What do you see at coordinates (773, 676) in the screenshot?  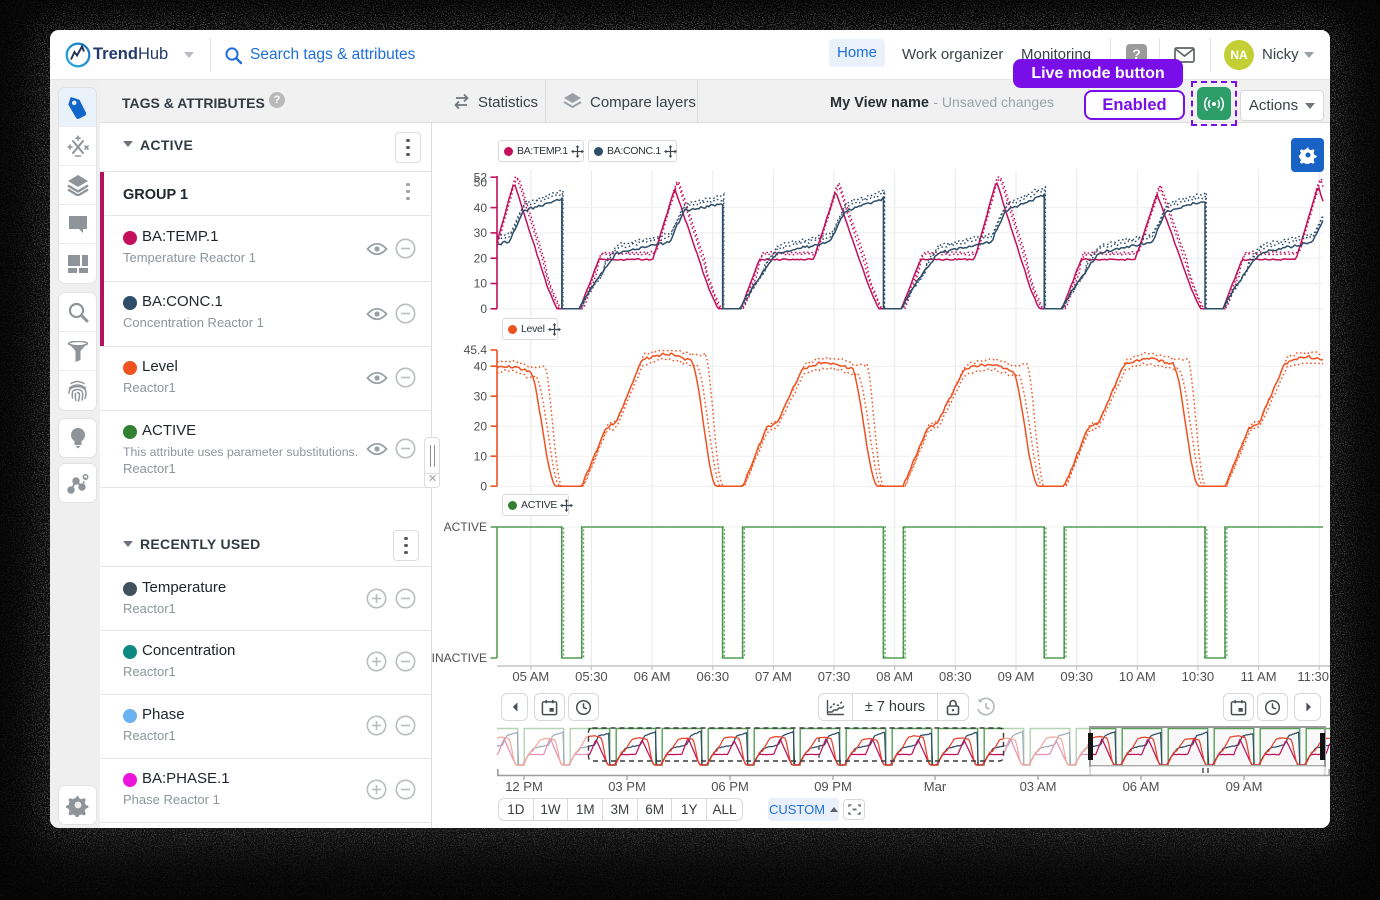 I see `svg-text: 07 AM` at bounding box center [773, 676].